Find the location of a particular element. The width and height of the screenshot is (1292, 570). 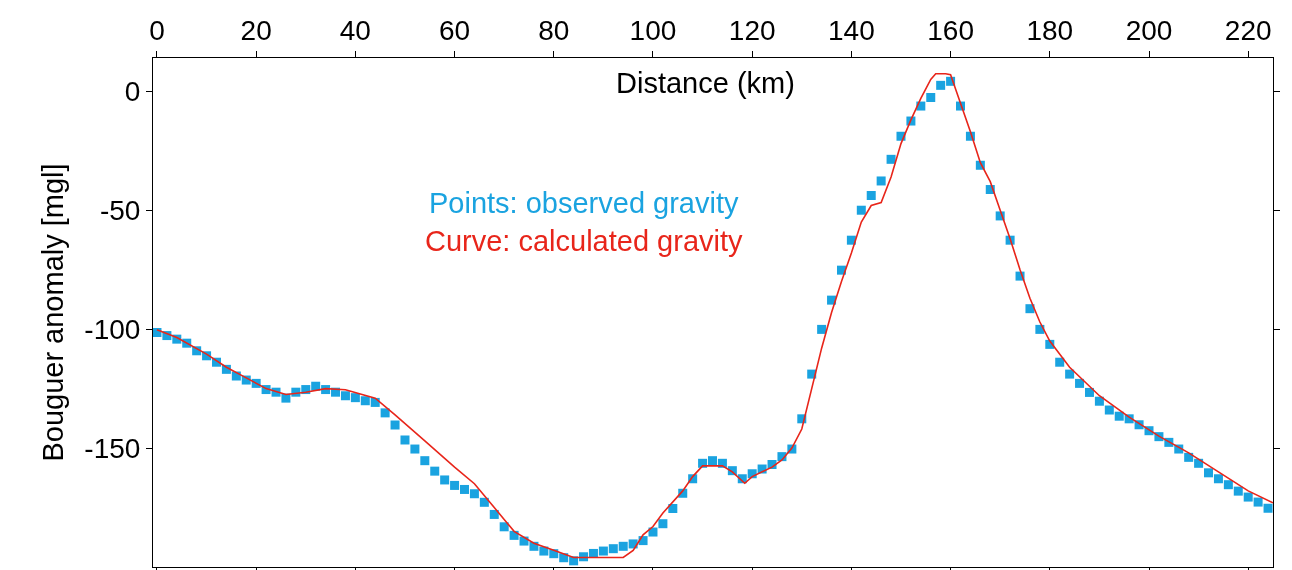

y-axis-title: Bouguer anomaly [mgl] is located at coordinates (52, 312).